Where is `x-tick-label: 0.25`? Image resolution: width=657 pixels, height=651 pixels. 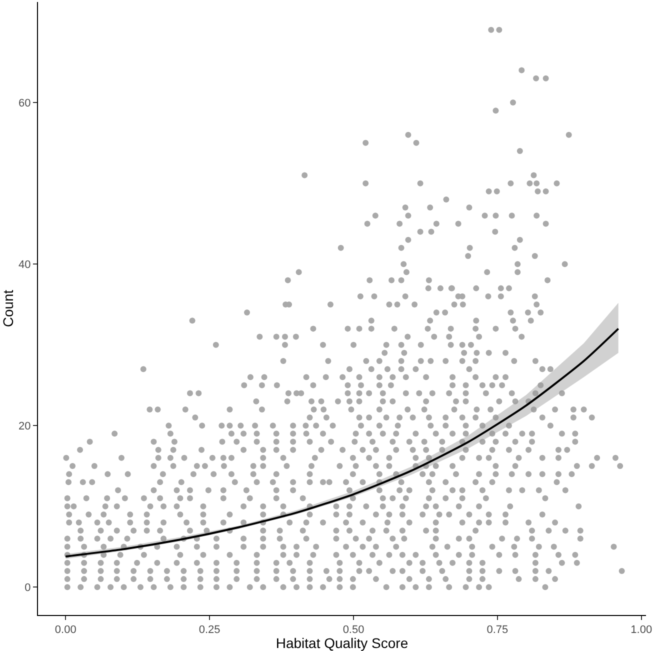
x-tick-label: 0.25 is located at coordinates (209, 630).